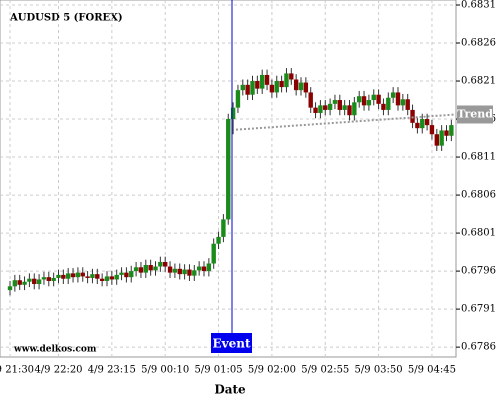  What do you see at coordinates (230, 390) in the screenshot?
I see `x-axis-label: Date` at bounding box center [230, 390].